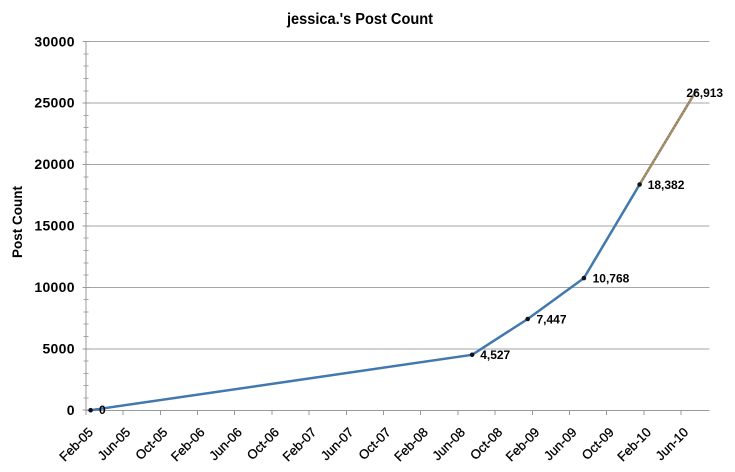 The image size is (735, 472). I want to click on svg-text: 4,527, so click(495, 355).